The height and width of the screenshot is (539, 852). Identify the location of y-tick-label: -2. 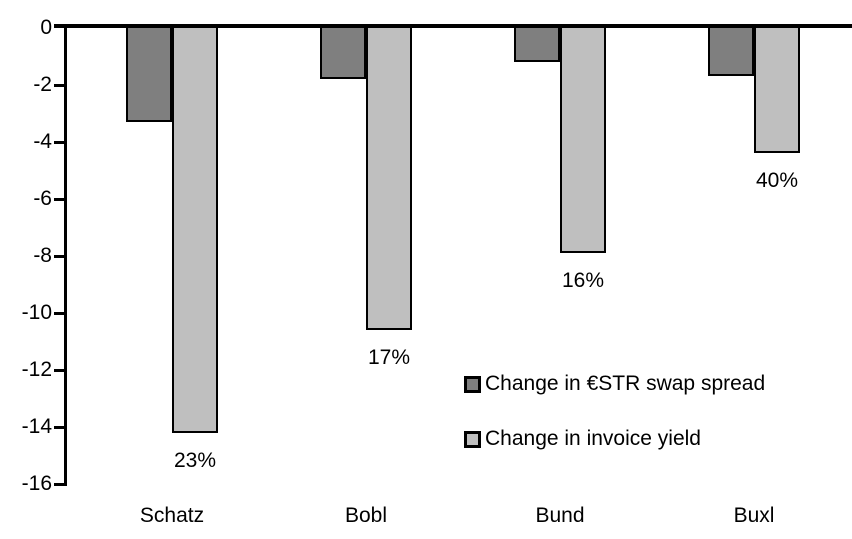
(42, 84).